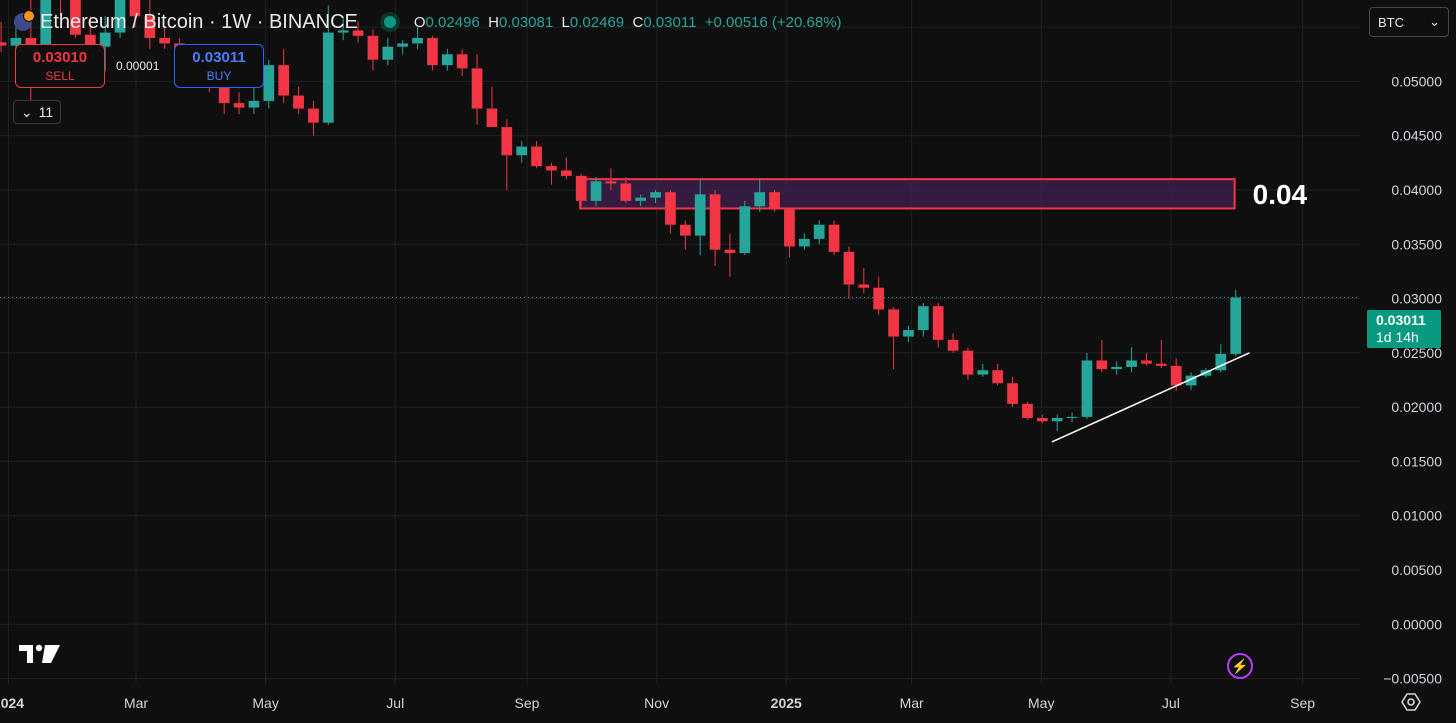 The height and width of the screenshot is (723, 1456). What do you see at coordinates (912, 703) in the screenshot?
I see `x-tick-label: Mar` at bounding box center [912, 703].